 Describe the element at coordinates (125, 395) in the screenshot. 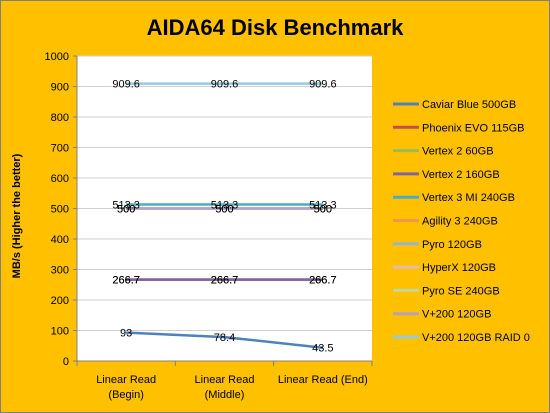

I see `x-tick-label: (Begin)` at that location.